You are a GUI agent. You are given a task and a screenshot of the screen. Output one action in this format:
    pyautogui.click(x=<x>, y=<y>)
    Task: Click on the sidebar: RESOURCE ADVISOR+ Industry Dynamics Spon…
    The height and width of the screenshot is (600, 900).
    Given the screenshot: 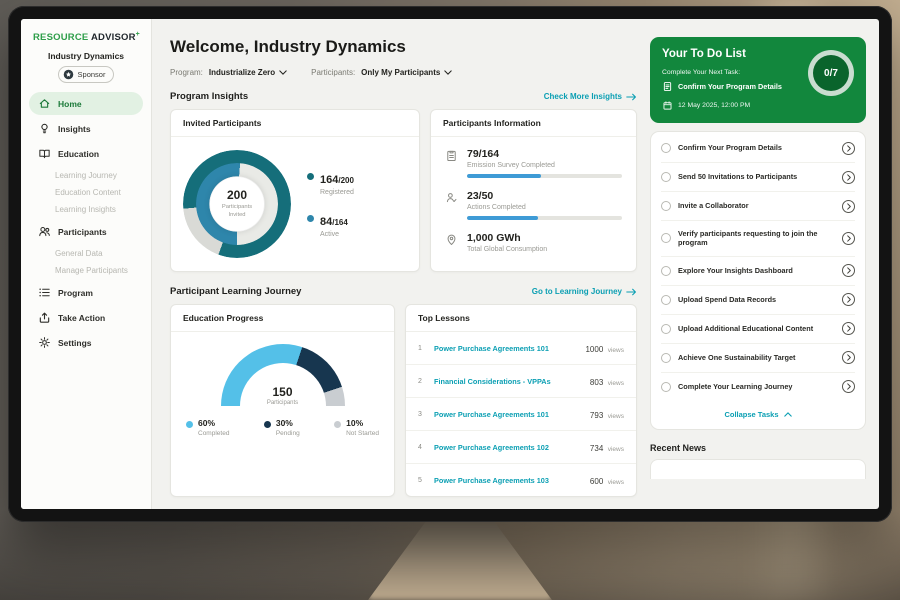 What is the action you would take?
    pyautogui.click(x=86, y=264)
    